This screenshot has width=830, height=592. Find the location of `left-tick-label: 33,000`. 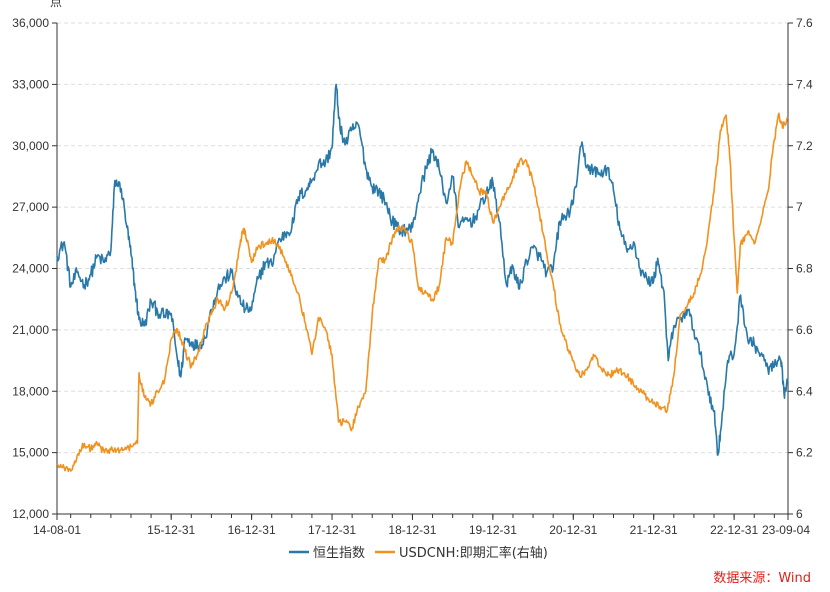

left-tick-label: 33,000 is located at coordinates (30, 84).